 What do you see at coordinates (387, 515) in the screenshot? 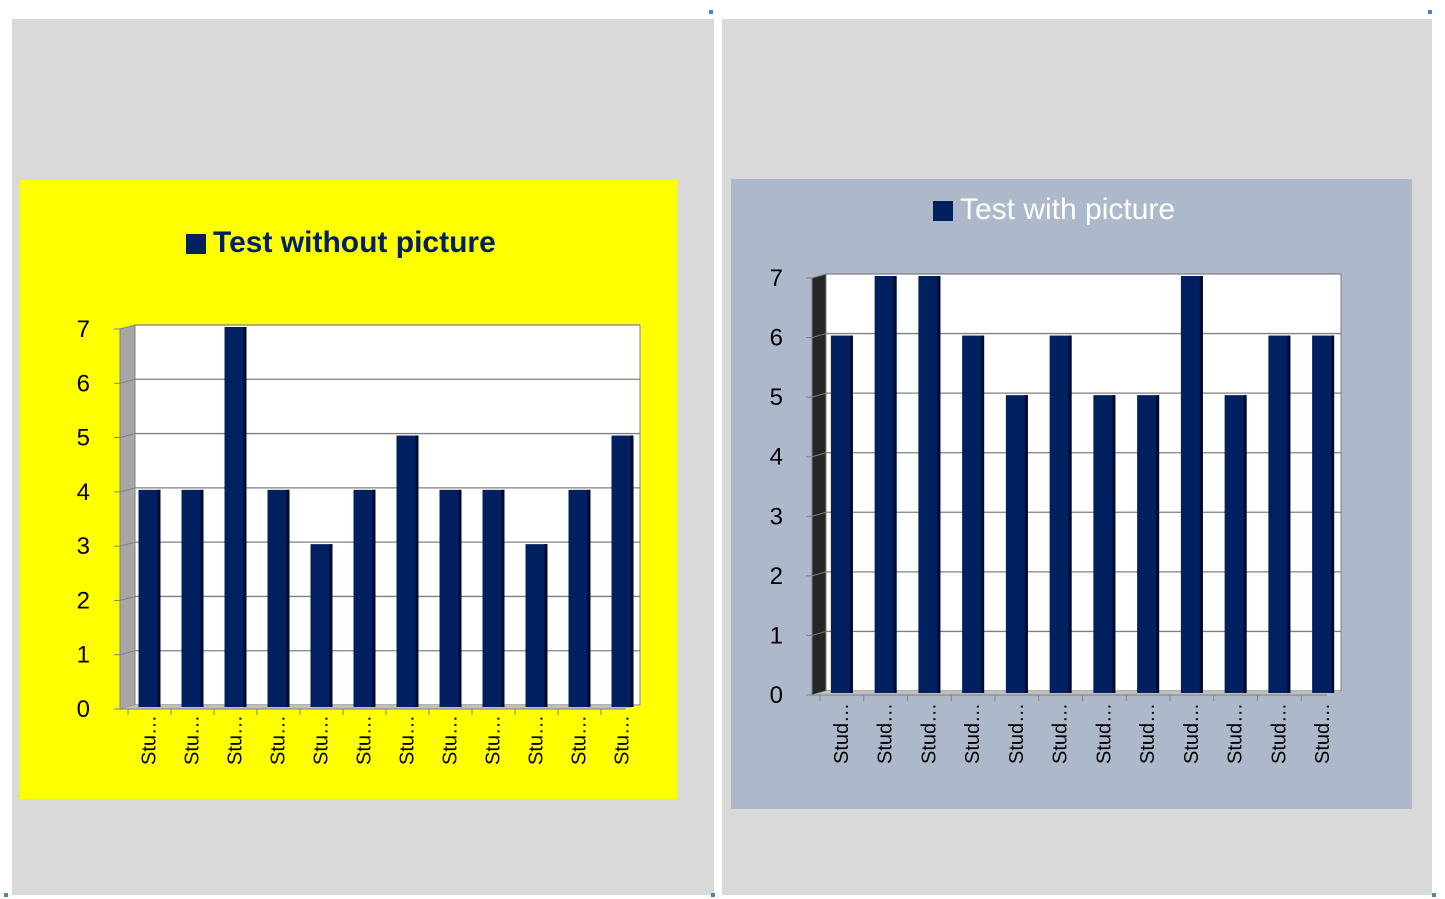
I see `plot-area` at bounding box center [387, 515].